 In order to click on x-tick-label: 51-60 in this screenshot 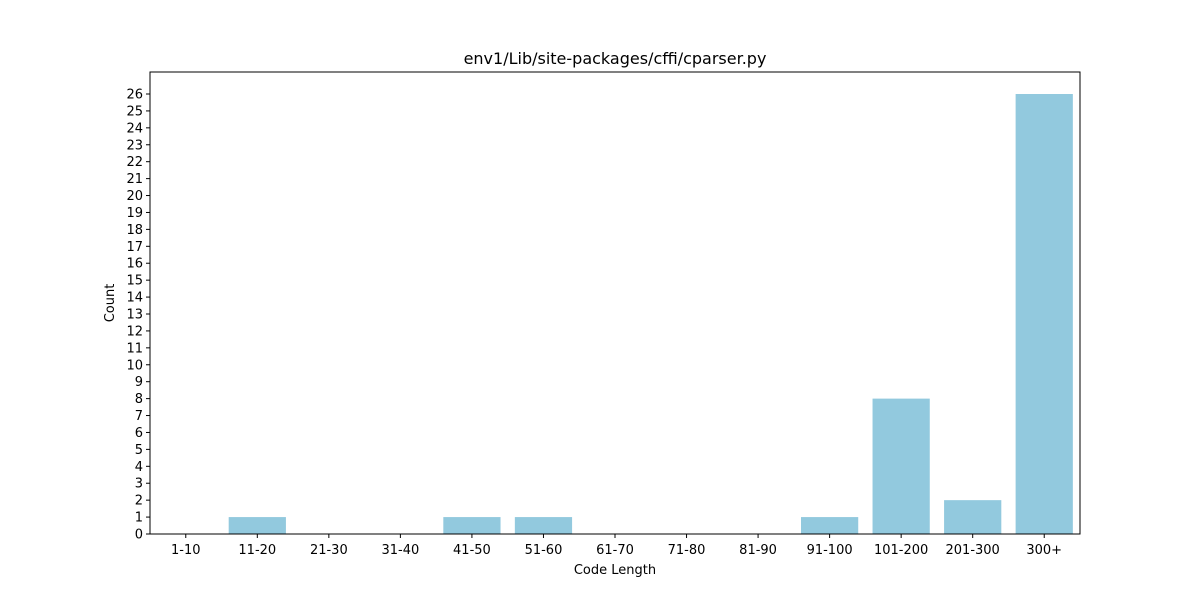, I will do `click(544, 550)`.